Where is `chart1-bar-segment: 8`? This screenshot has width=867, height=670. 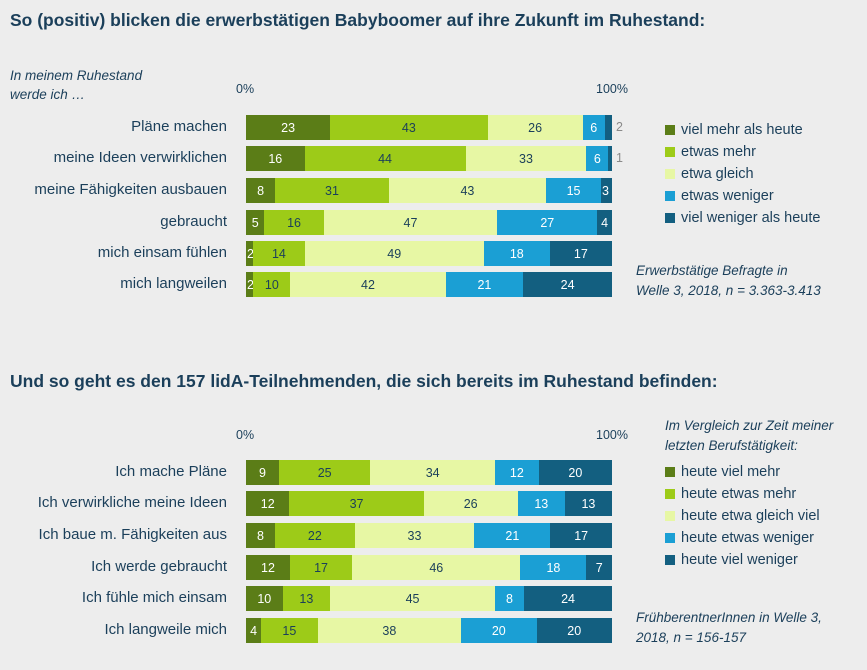
chart1-bar-segment: 8 is located at coordinates (261, 190).